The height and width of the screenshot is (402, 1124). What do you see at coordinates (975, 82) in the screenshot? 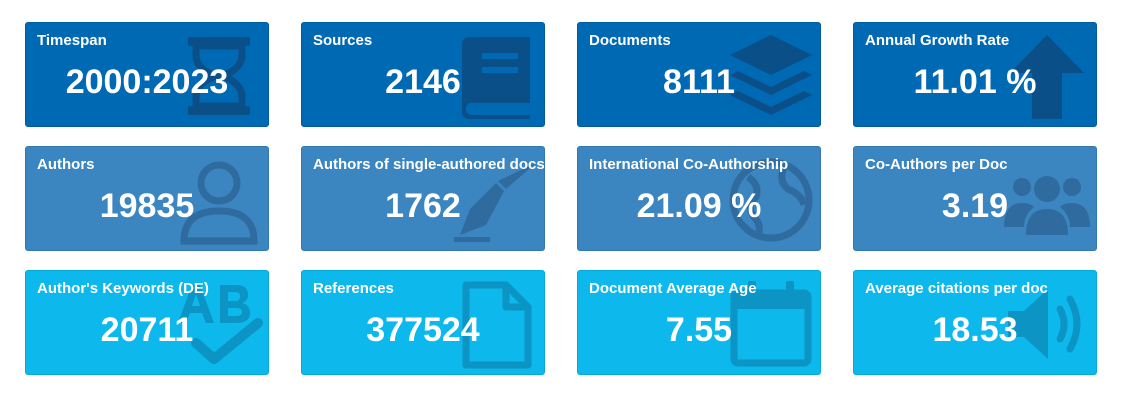
I see `card-value: 11.01 %` at bounding box center [975, 82].